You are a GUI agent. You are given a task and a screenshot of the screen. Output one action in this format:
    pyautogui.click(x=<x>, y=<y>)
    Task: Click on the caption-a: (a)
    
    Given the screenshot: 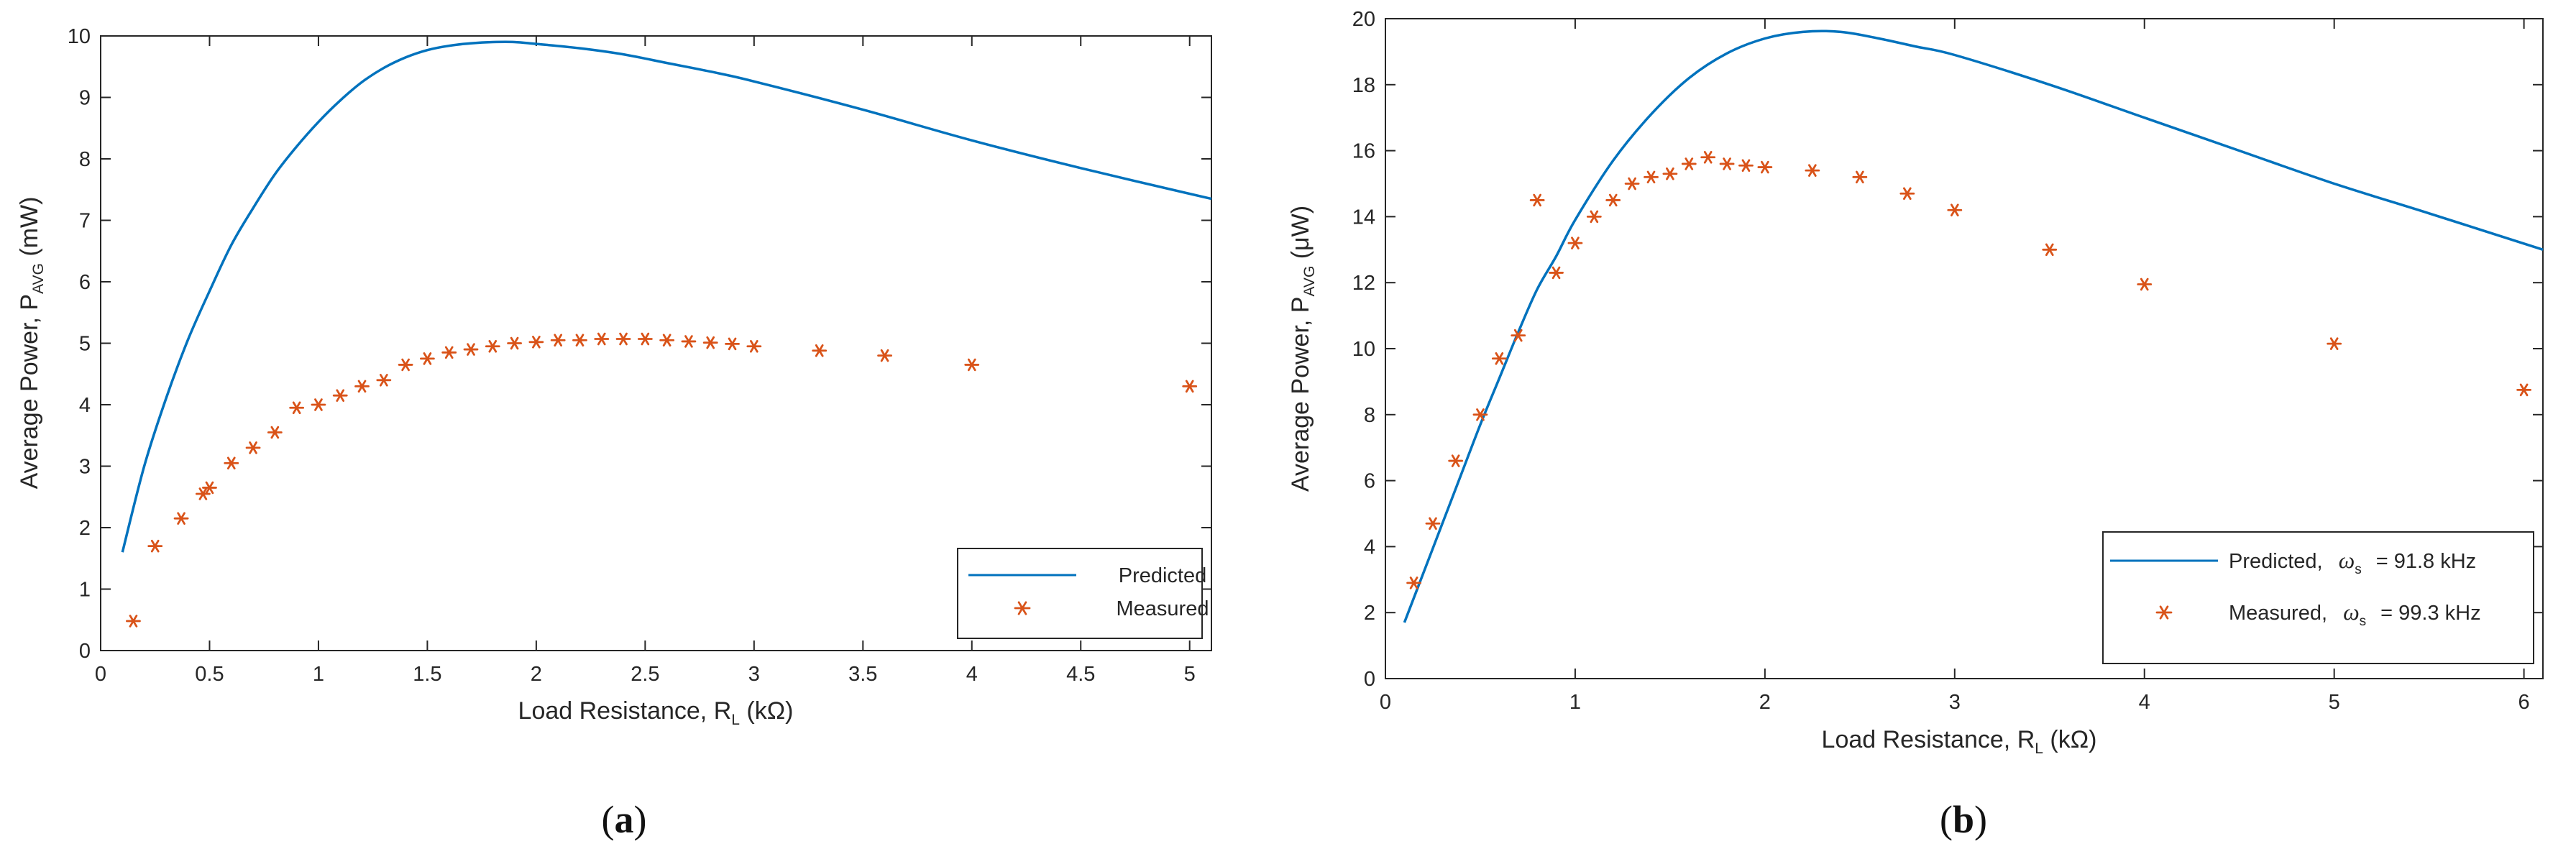 What is the action you would take?
    pyautogui.click(x=624, y=819)
    